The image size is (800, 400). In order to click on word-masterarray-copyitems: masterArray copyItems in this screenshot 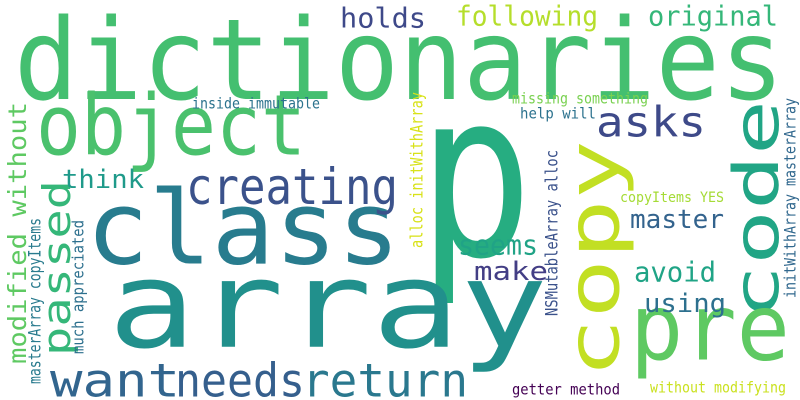, I will do `click(34, 301)`.